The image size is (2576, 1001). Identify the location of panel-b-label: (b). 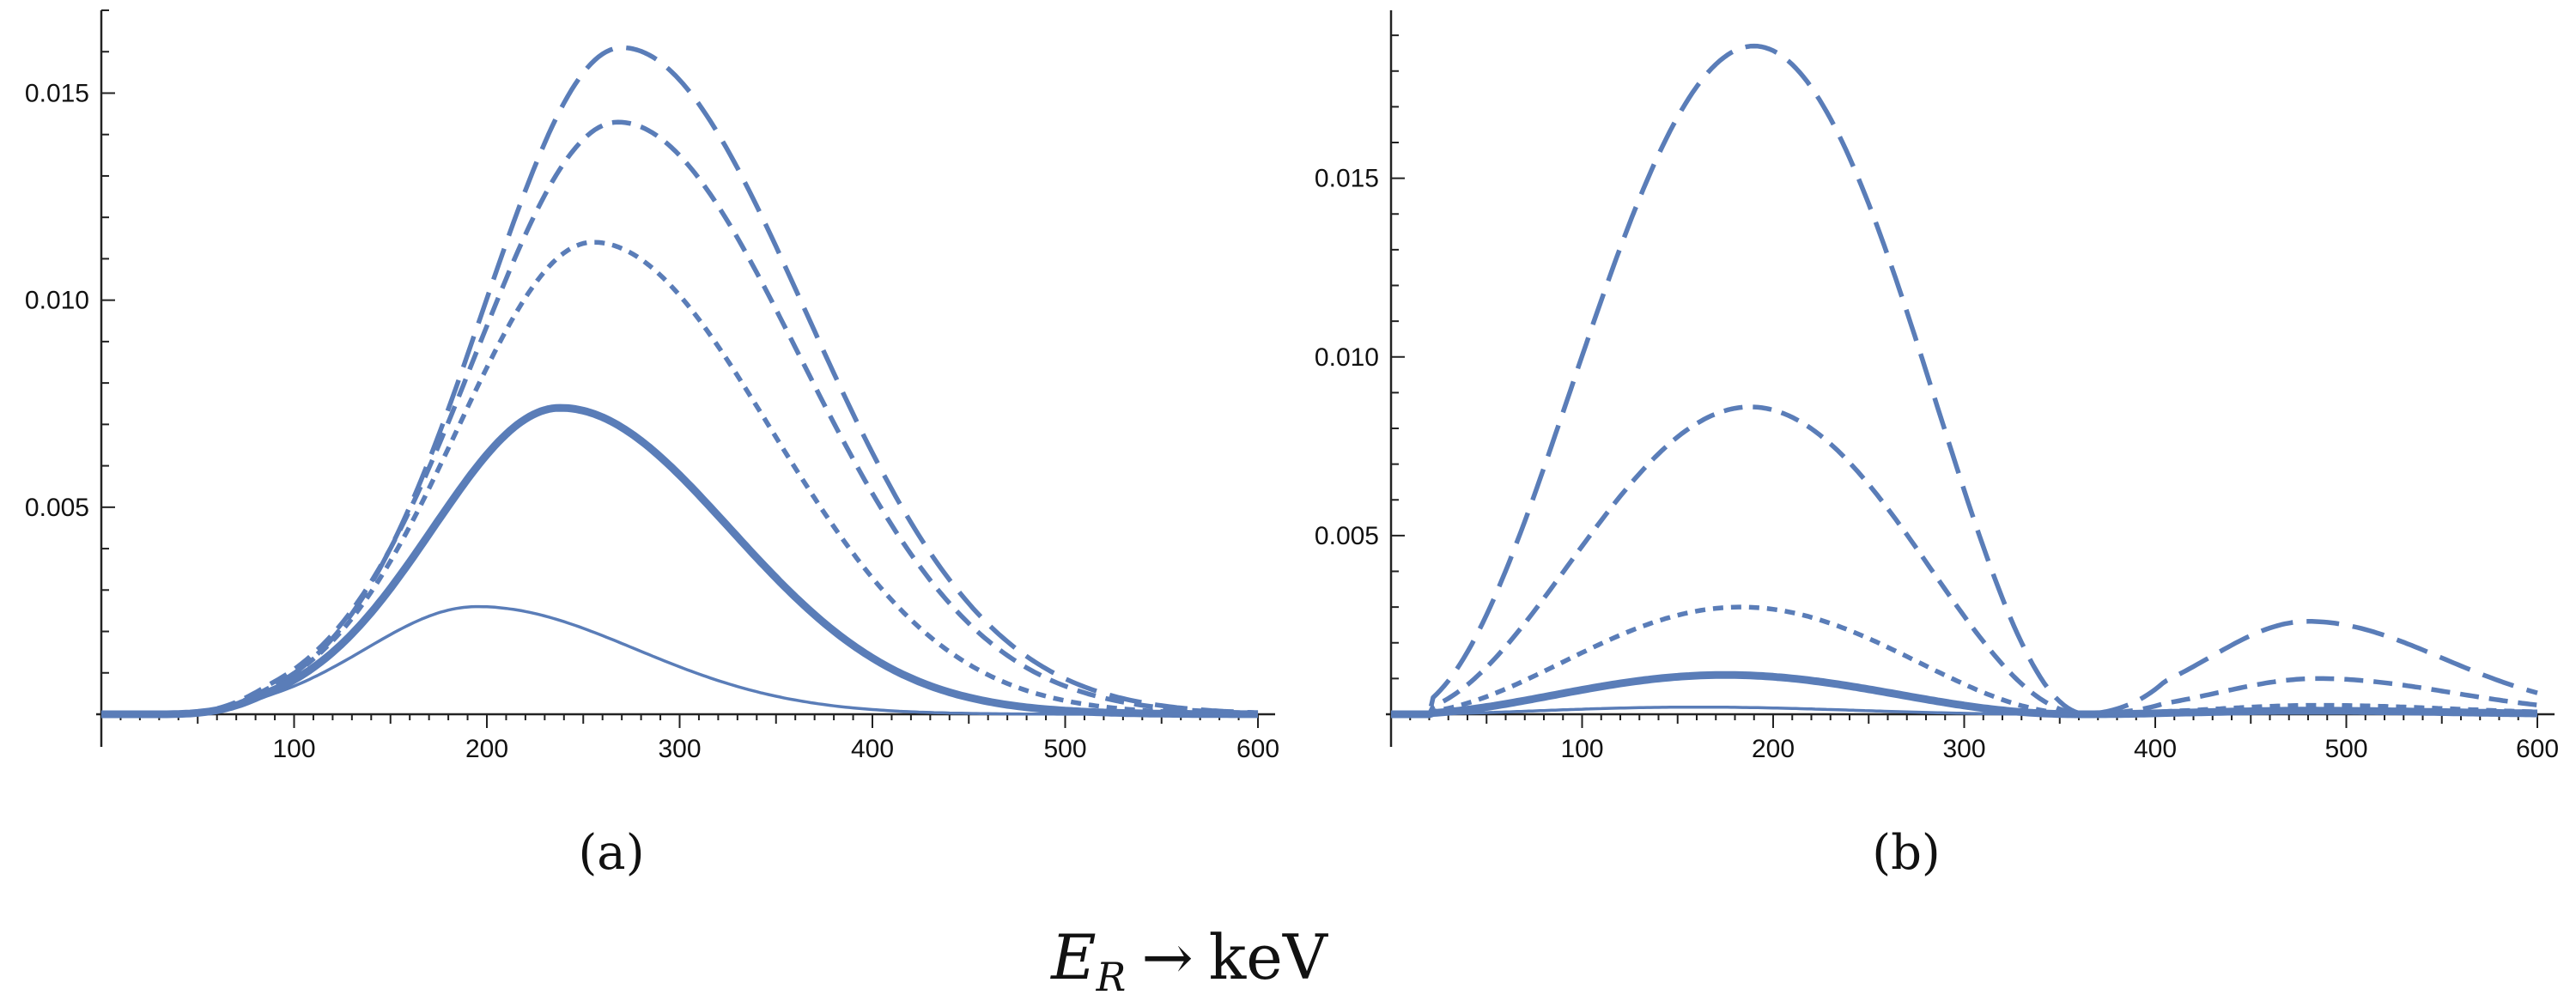
(1907, 853).